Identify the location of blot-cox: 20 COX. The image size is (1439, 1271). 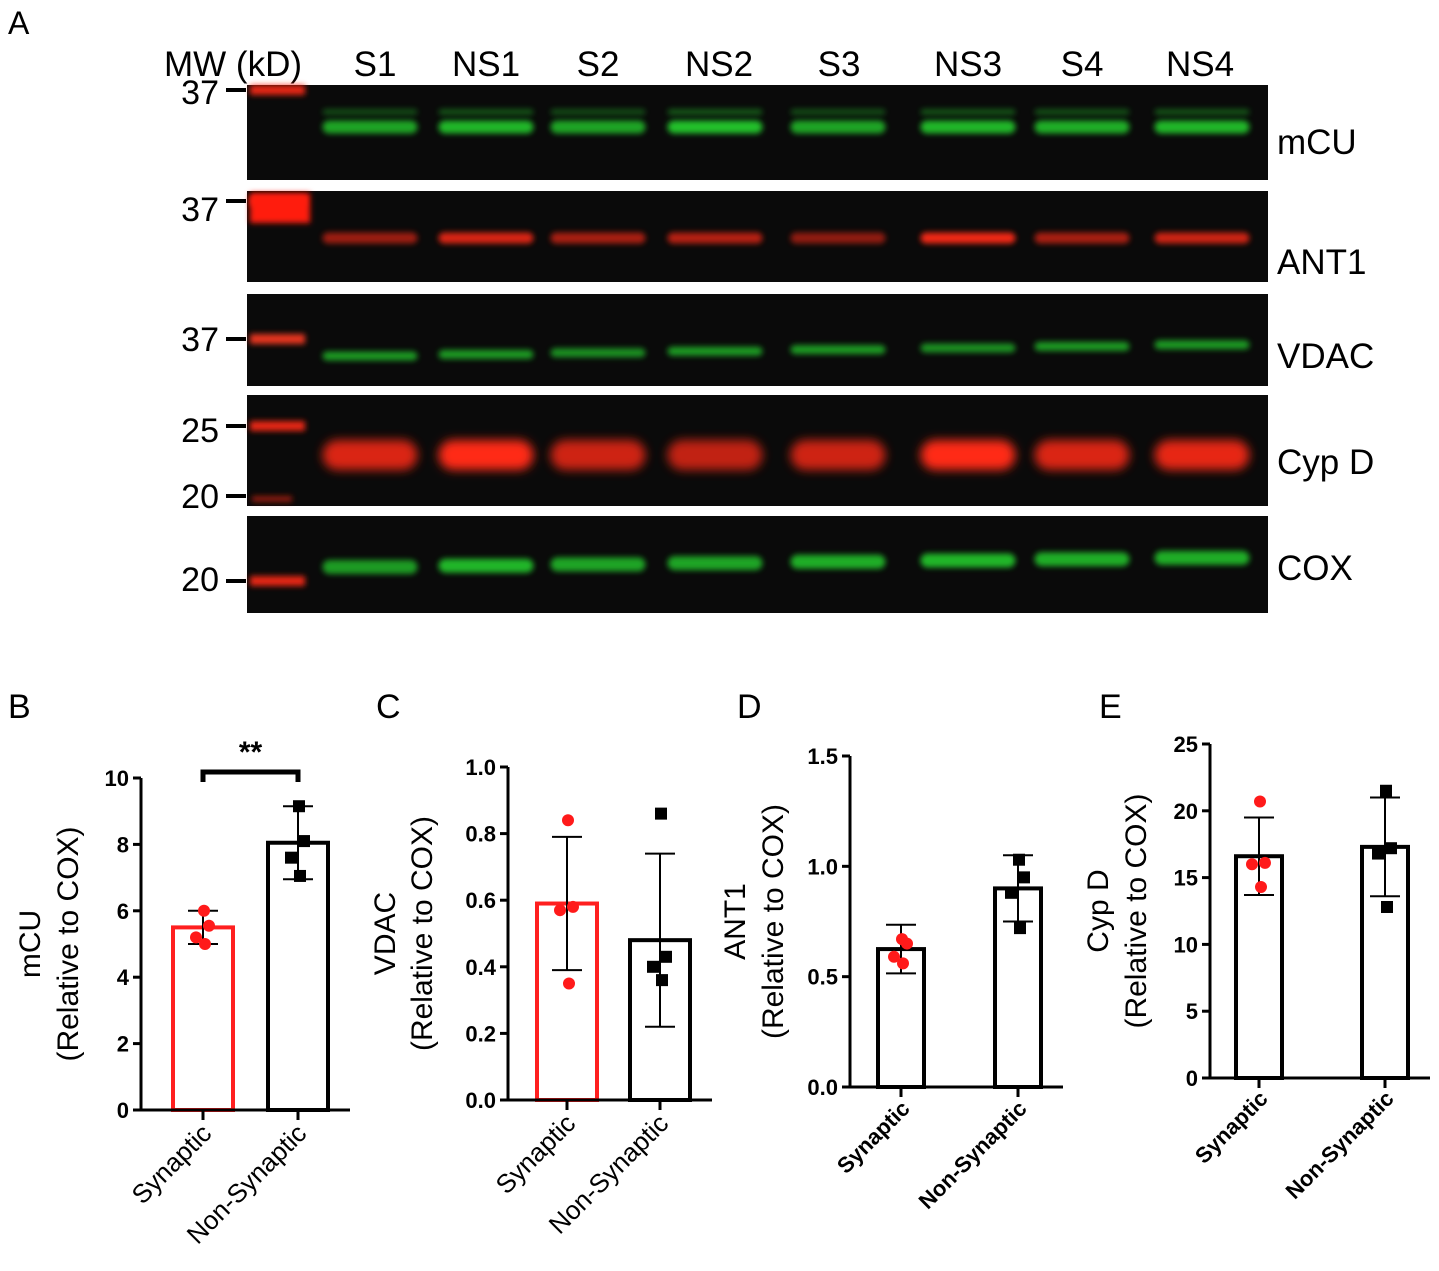
(767, 564).